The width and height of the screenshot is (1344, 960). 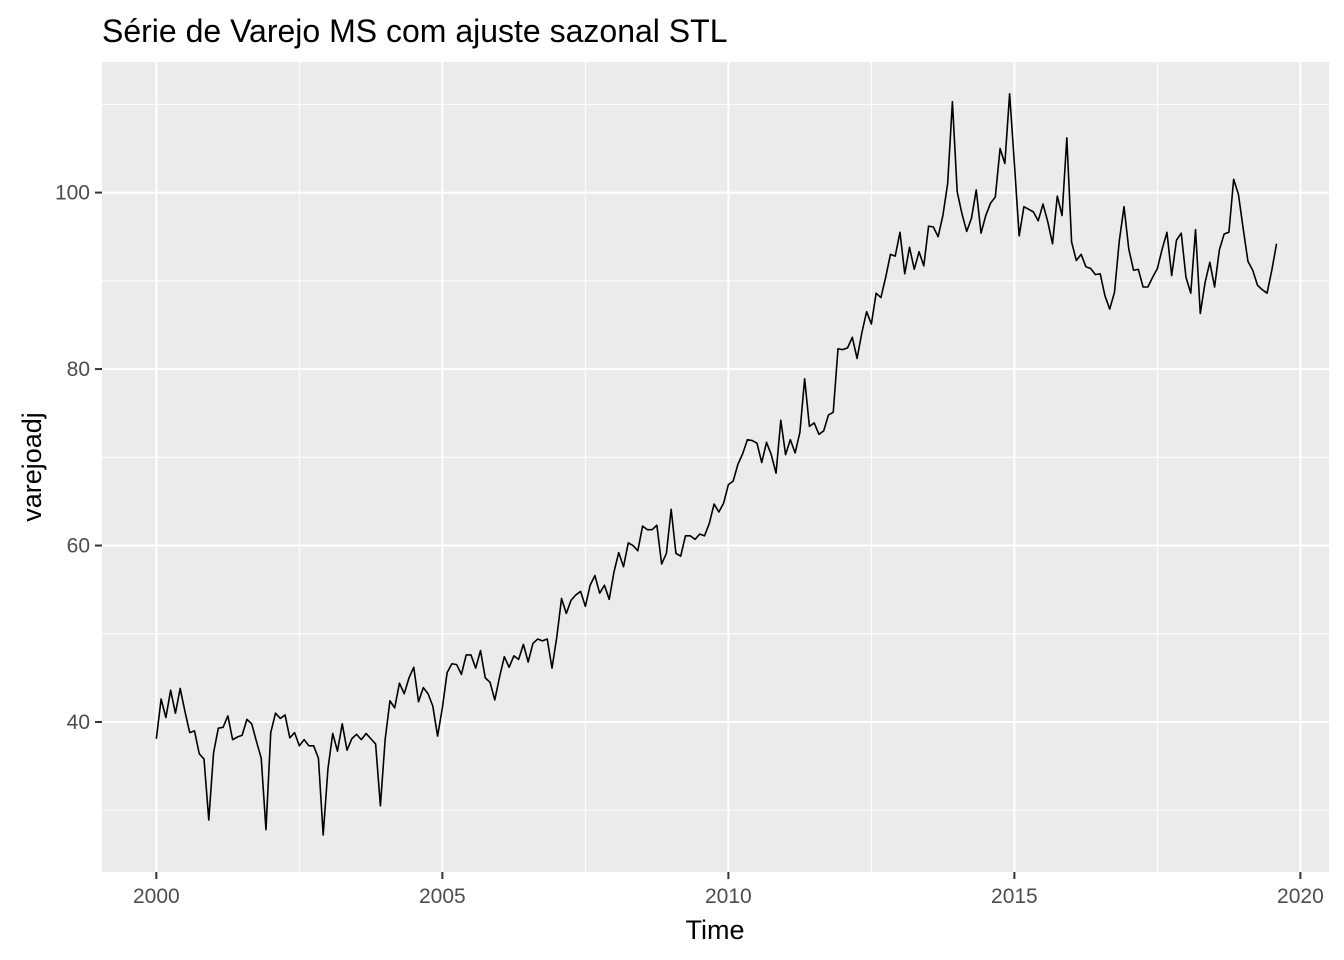 I want to click on x-axis-title: Time, so click(x=715, y=930).